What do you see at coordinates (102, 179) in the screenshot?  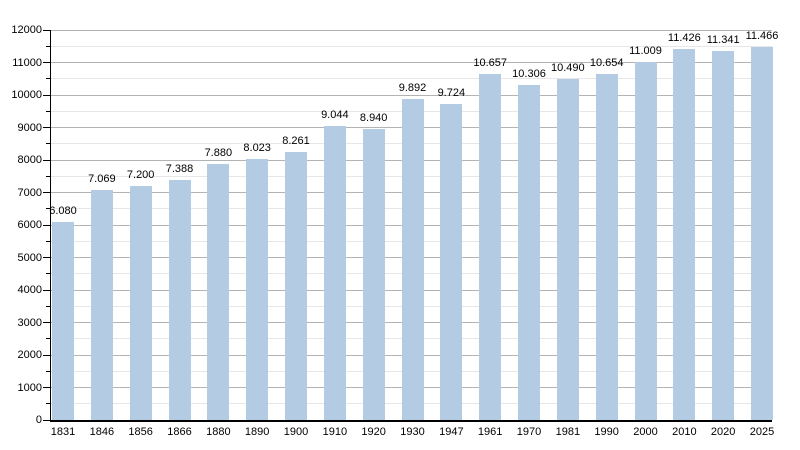 I see `bar-value-label: 7.069` at bounding box center [102, 179].